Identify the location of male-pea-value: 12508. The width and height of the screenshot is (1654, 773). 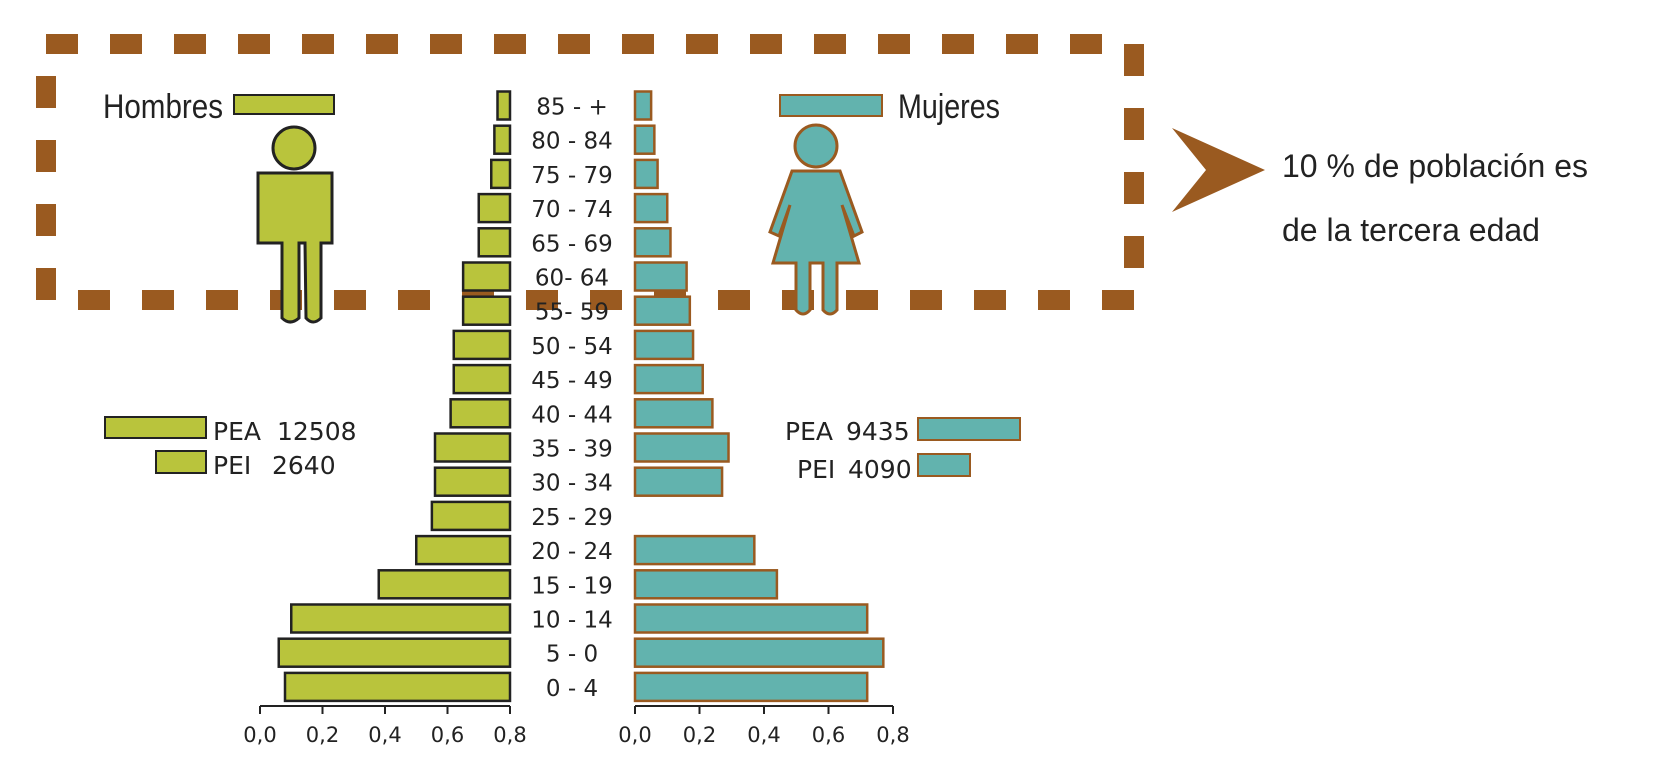
(317, 431).